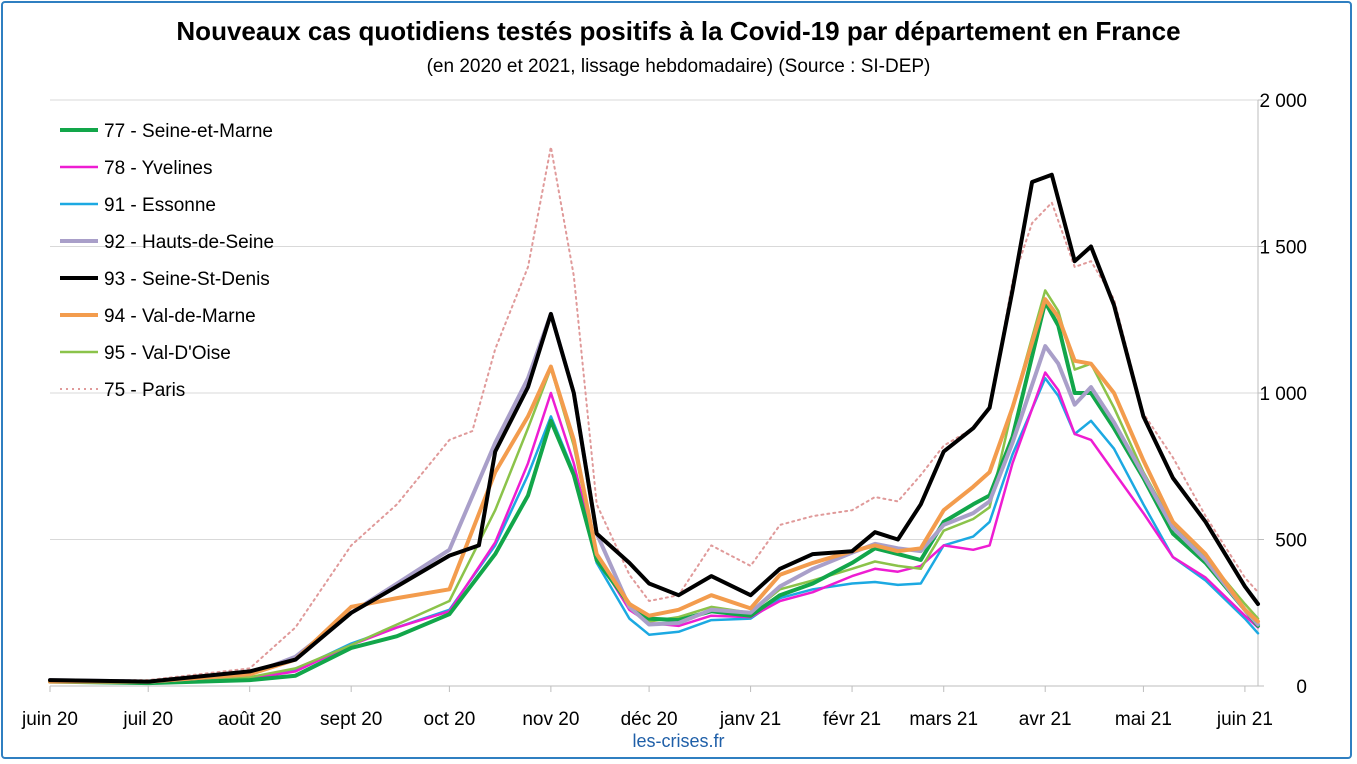  What do you see at coordinates (750, 719) in the screenshot?
I see `x-tick-label: janv 21` at bounding box center [750, 719].